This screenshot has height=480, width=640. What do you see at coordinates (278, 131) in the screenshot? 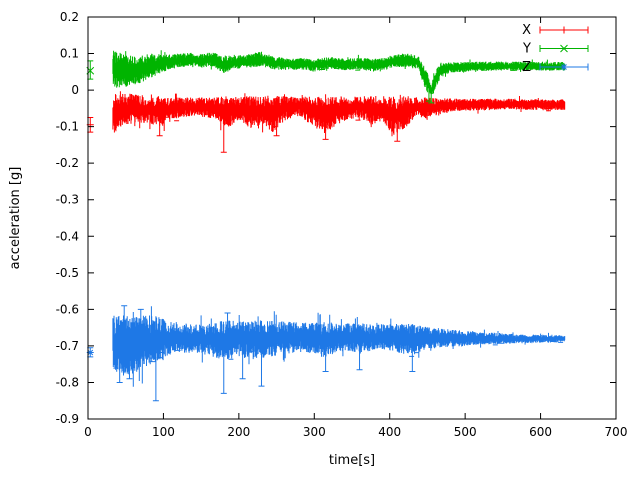
I see `series-x-spikes` at bounding box center [278, 131].